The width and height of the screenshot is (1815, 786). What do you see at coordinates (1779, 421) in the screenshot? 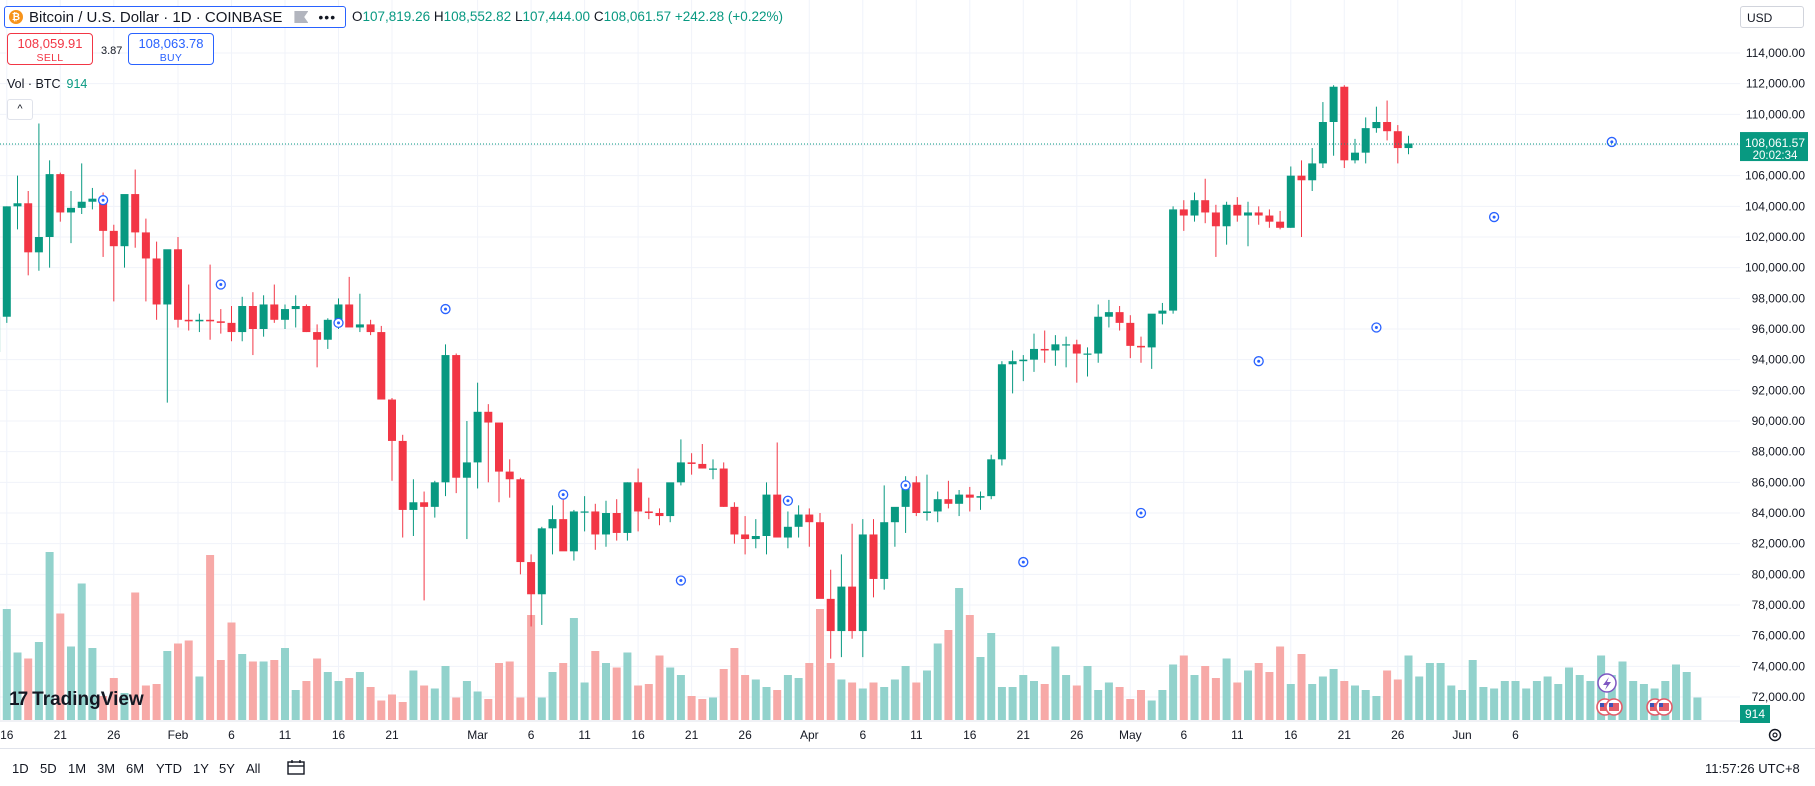
I see `price-tick-label: 90,000.00` at bounding box center [1779, 421].